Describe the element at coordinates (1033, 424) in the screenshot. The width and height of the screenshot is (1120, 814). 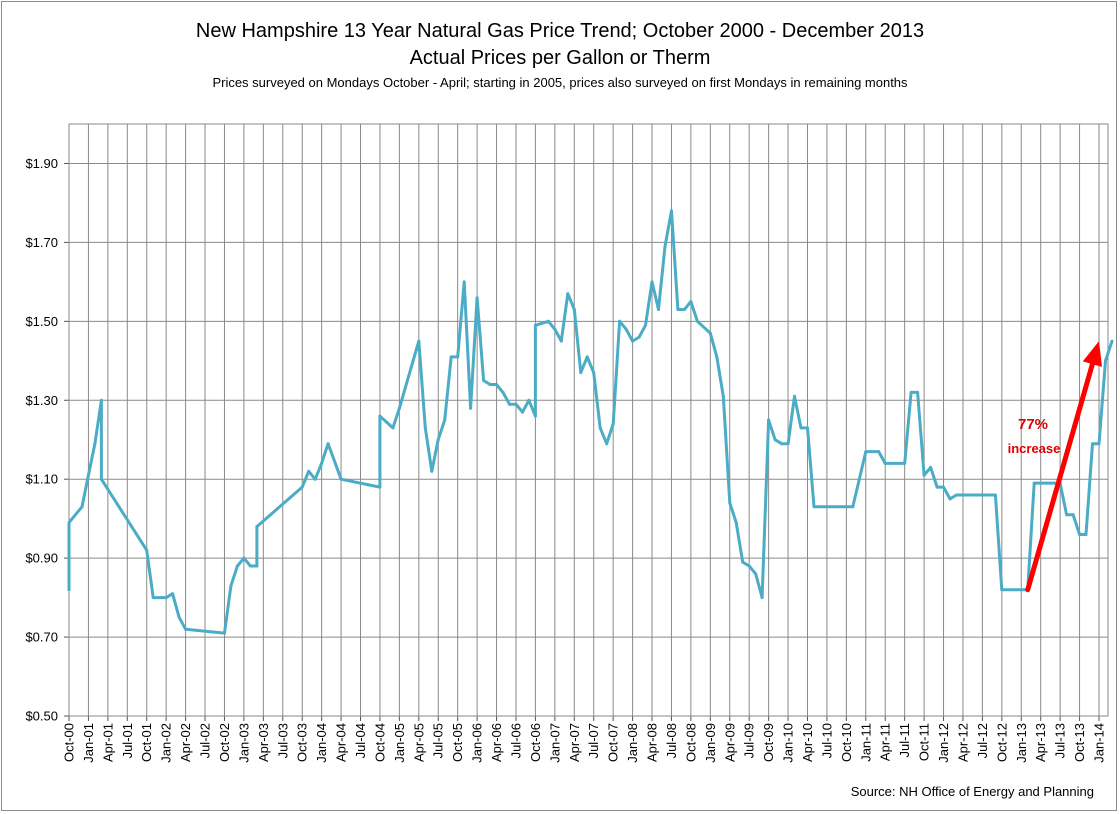
I see `annotation-percent: 77%` at that location.